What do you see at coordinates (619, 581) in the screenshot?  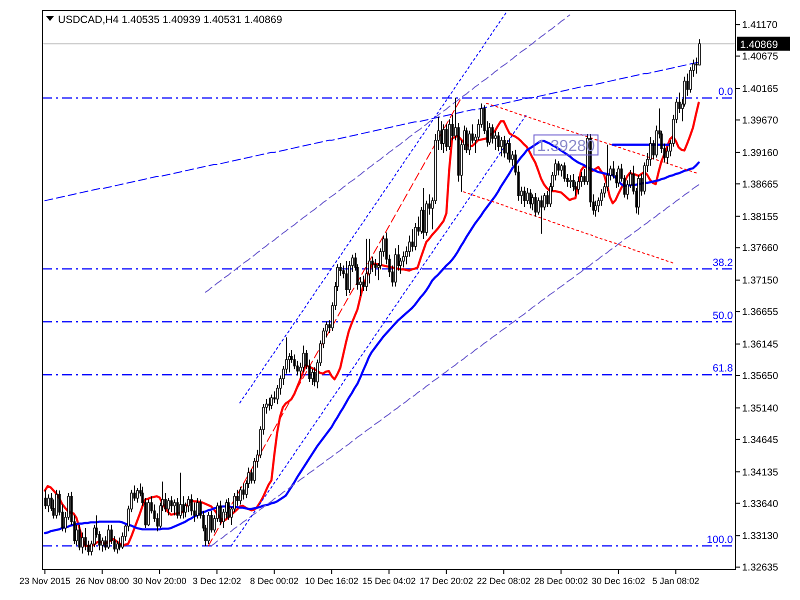 I see `x-tick-label: 30 Dec 16:02` at bounding box center [619, 581].